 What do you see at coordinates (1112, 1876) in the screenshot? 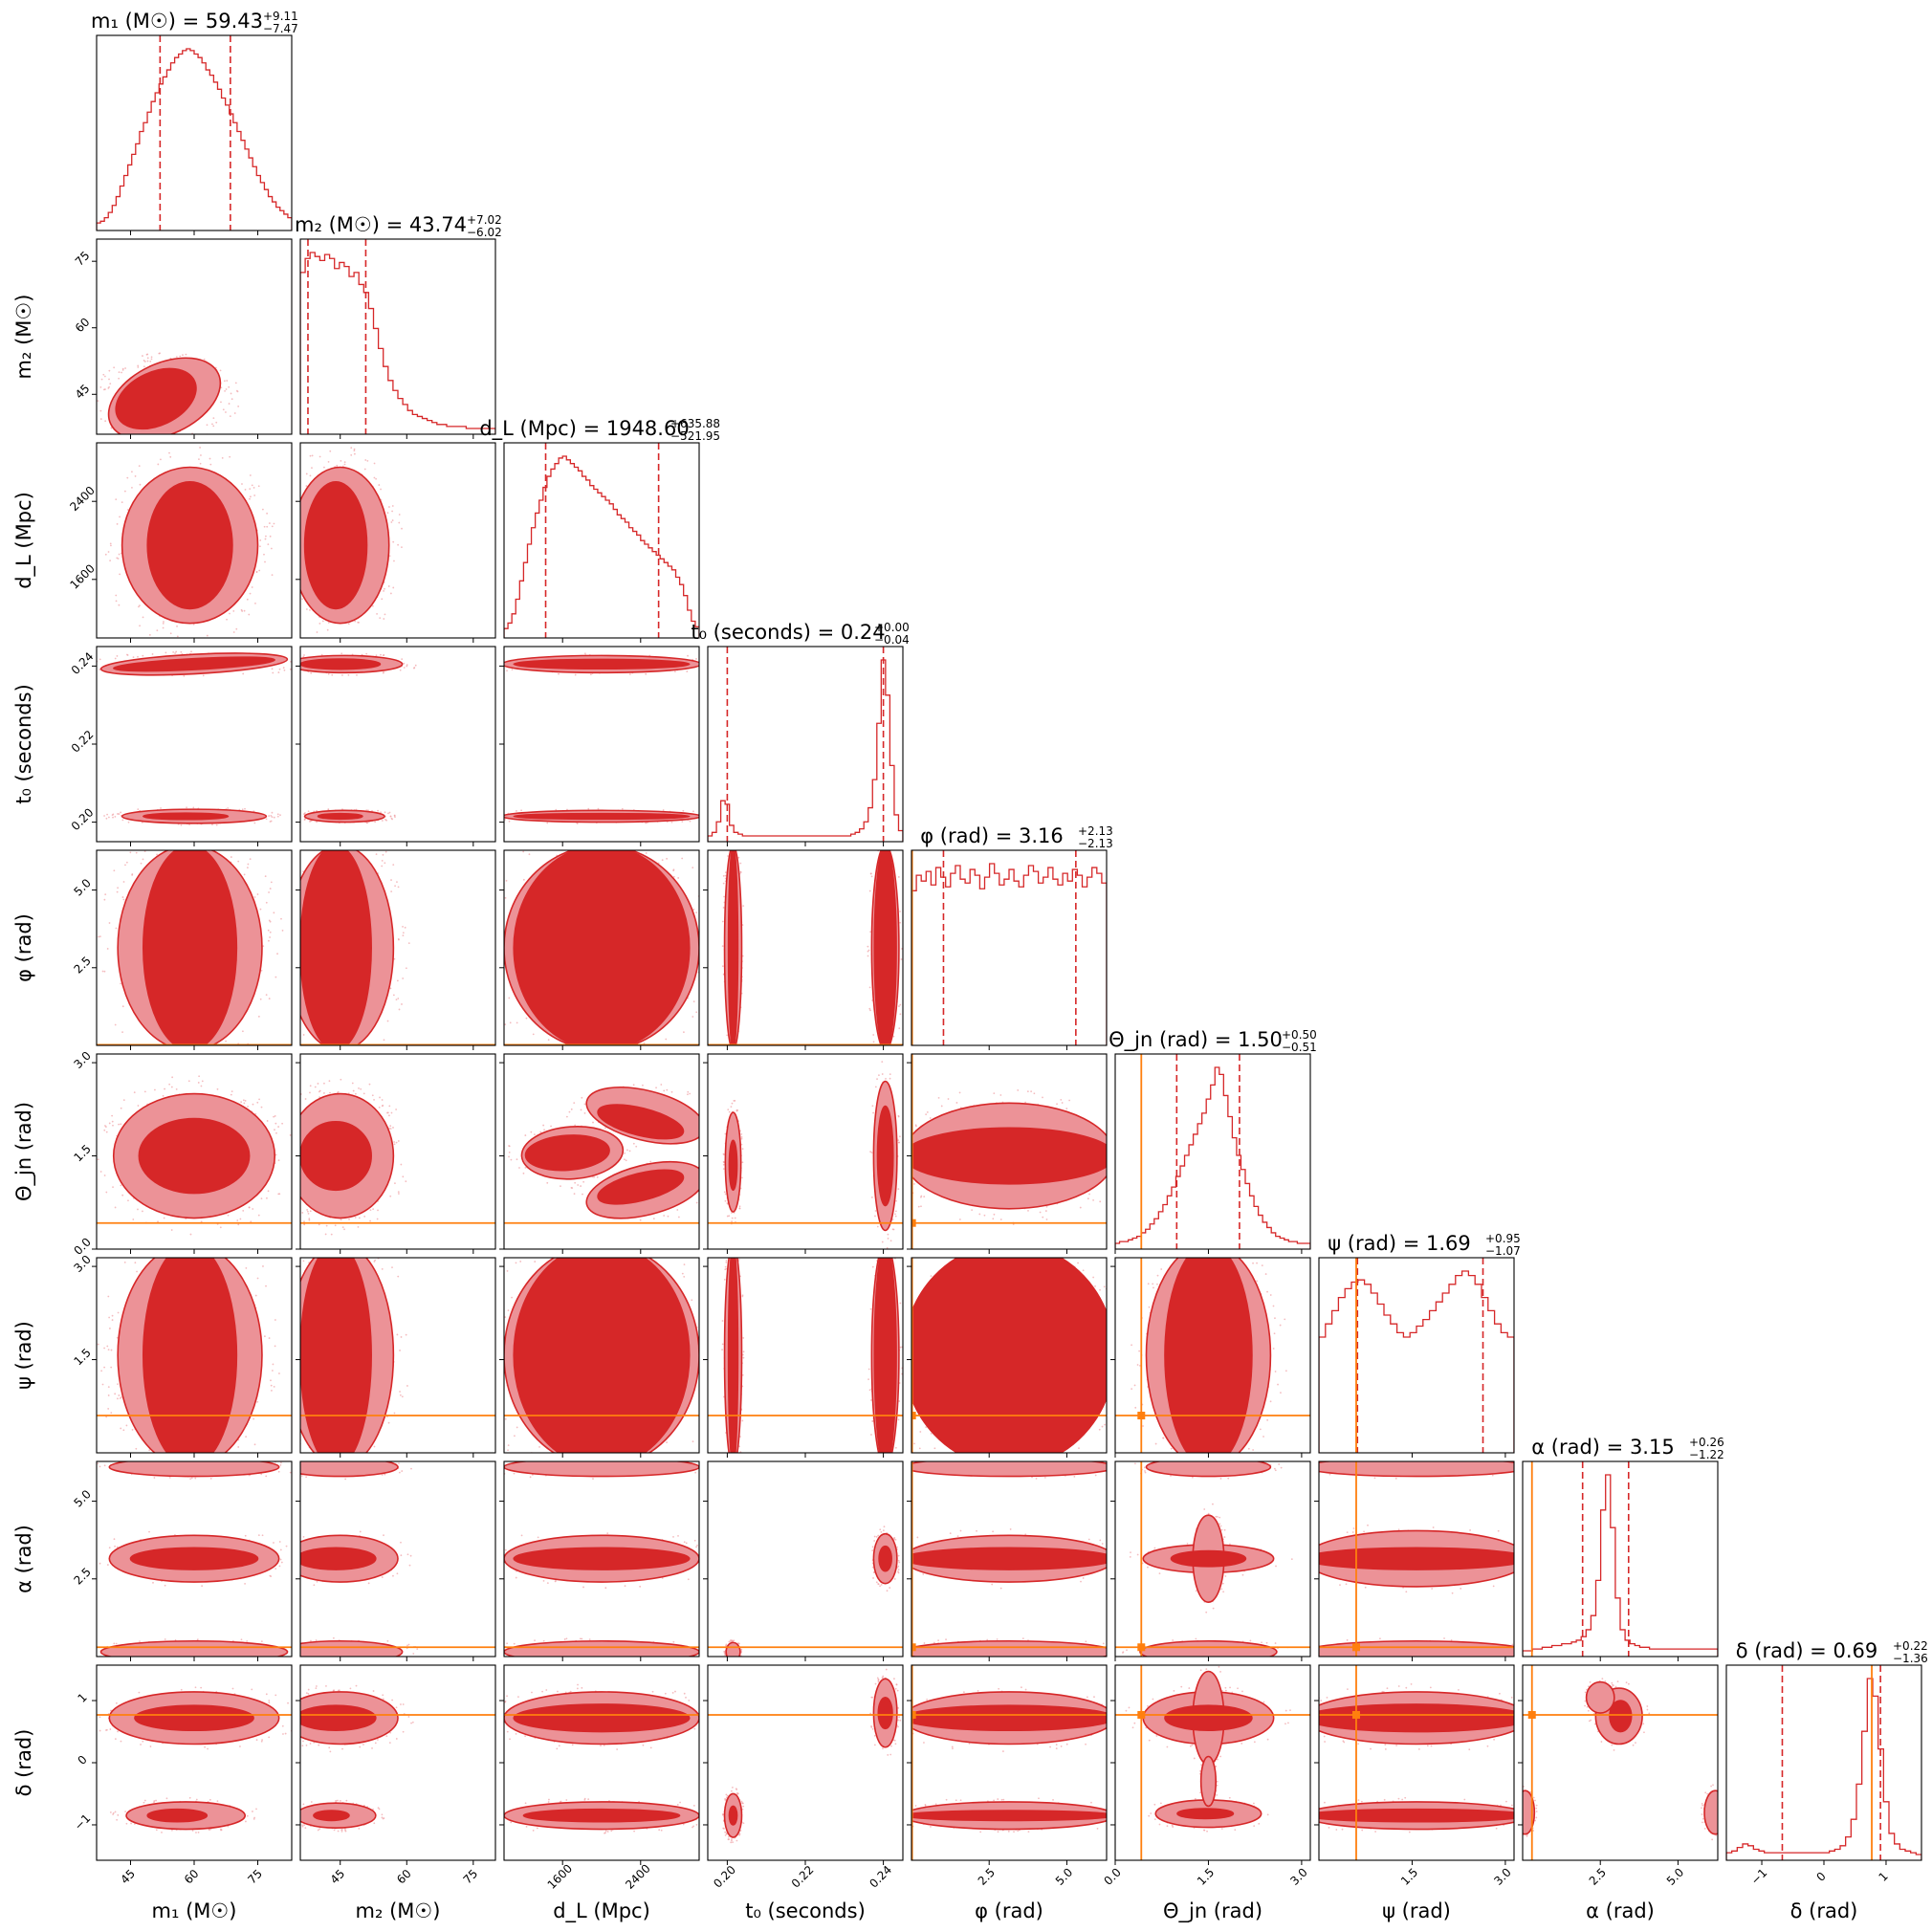
I see `x-tick-label-theta: 0.0` at bounding box center [1112, 1876].